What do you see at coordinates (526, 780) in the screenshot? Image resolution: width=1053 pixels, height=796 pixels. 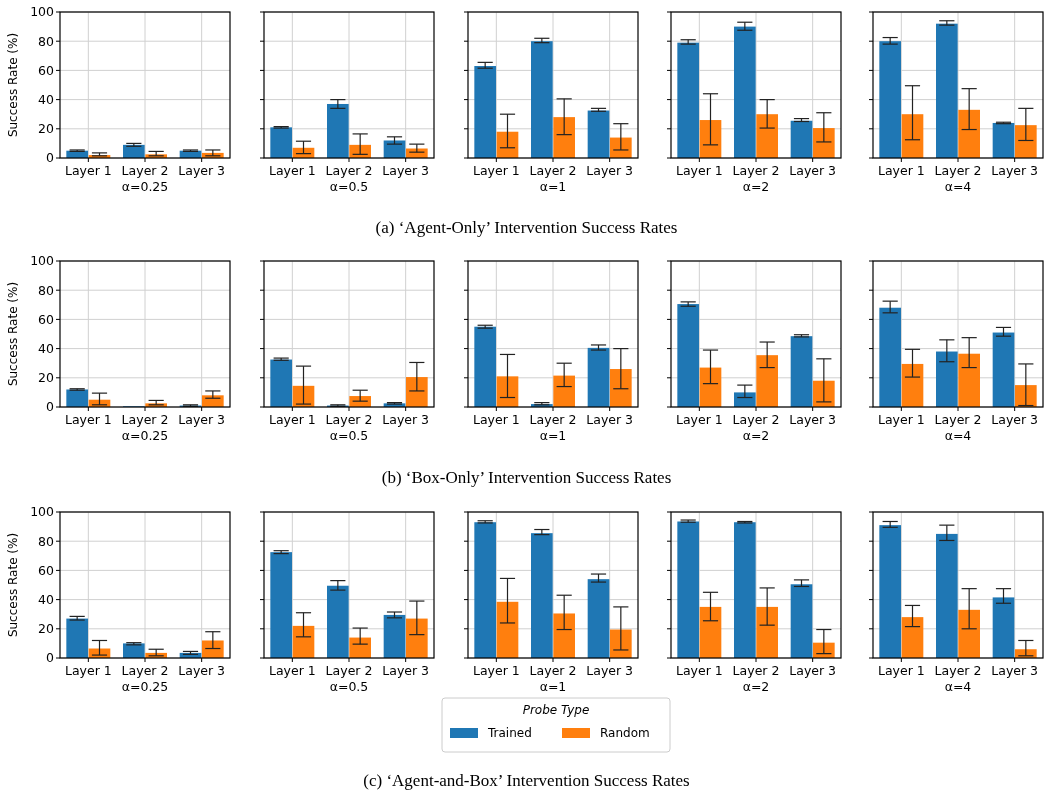 I see `text: (c) ‘Agent-and-Box’ Intervention Success Rates` at bounding box center [526, 780].